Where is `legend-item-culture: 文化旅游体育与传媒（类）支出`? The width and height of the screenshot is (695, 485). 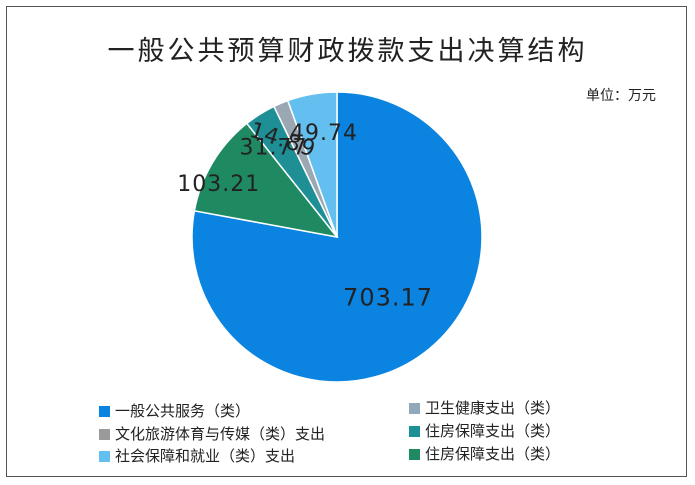 legend-item-culture: 文化旅游体育与传媒（类）支出 is located at coordinates (212, 433).